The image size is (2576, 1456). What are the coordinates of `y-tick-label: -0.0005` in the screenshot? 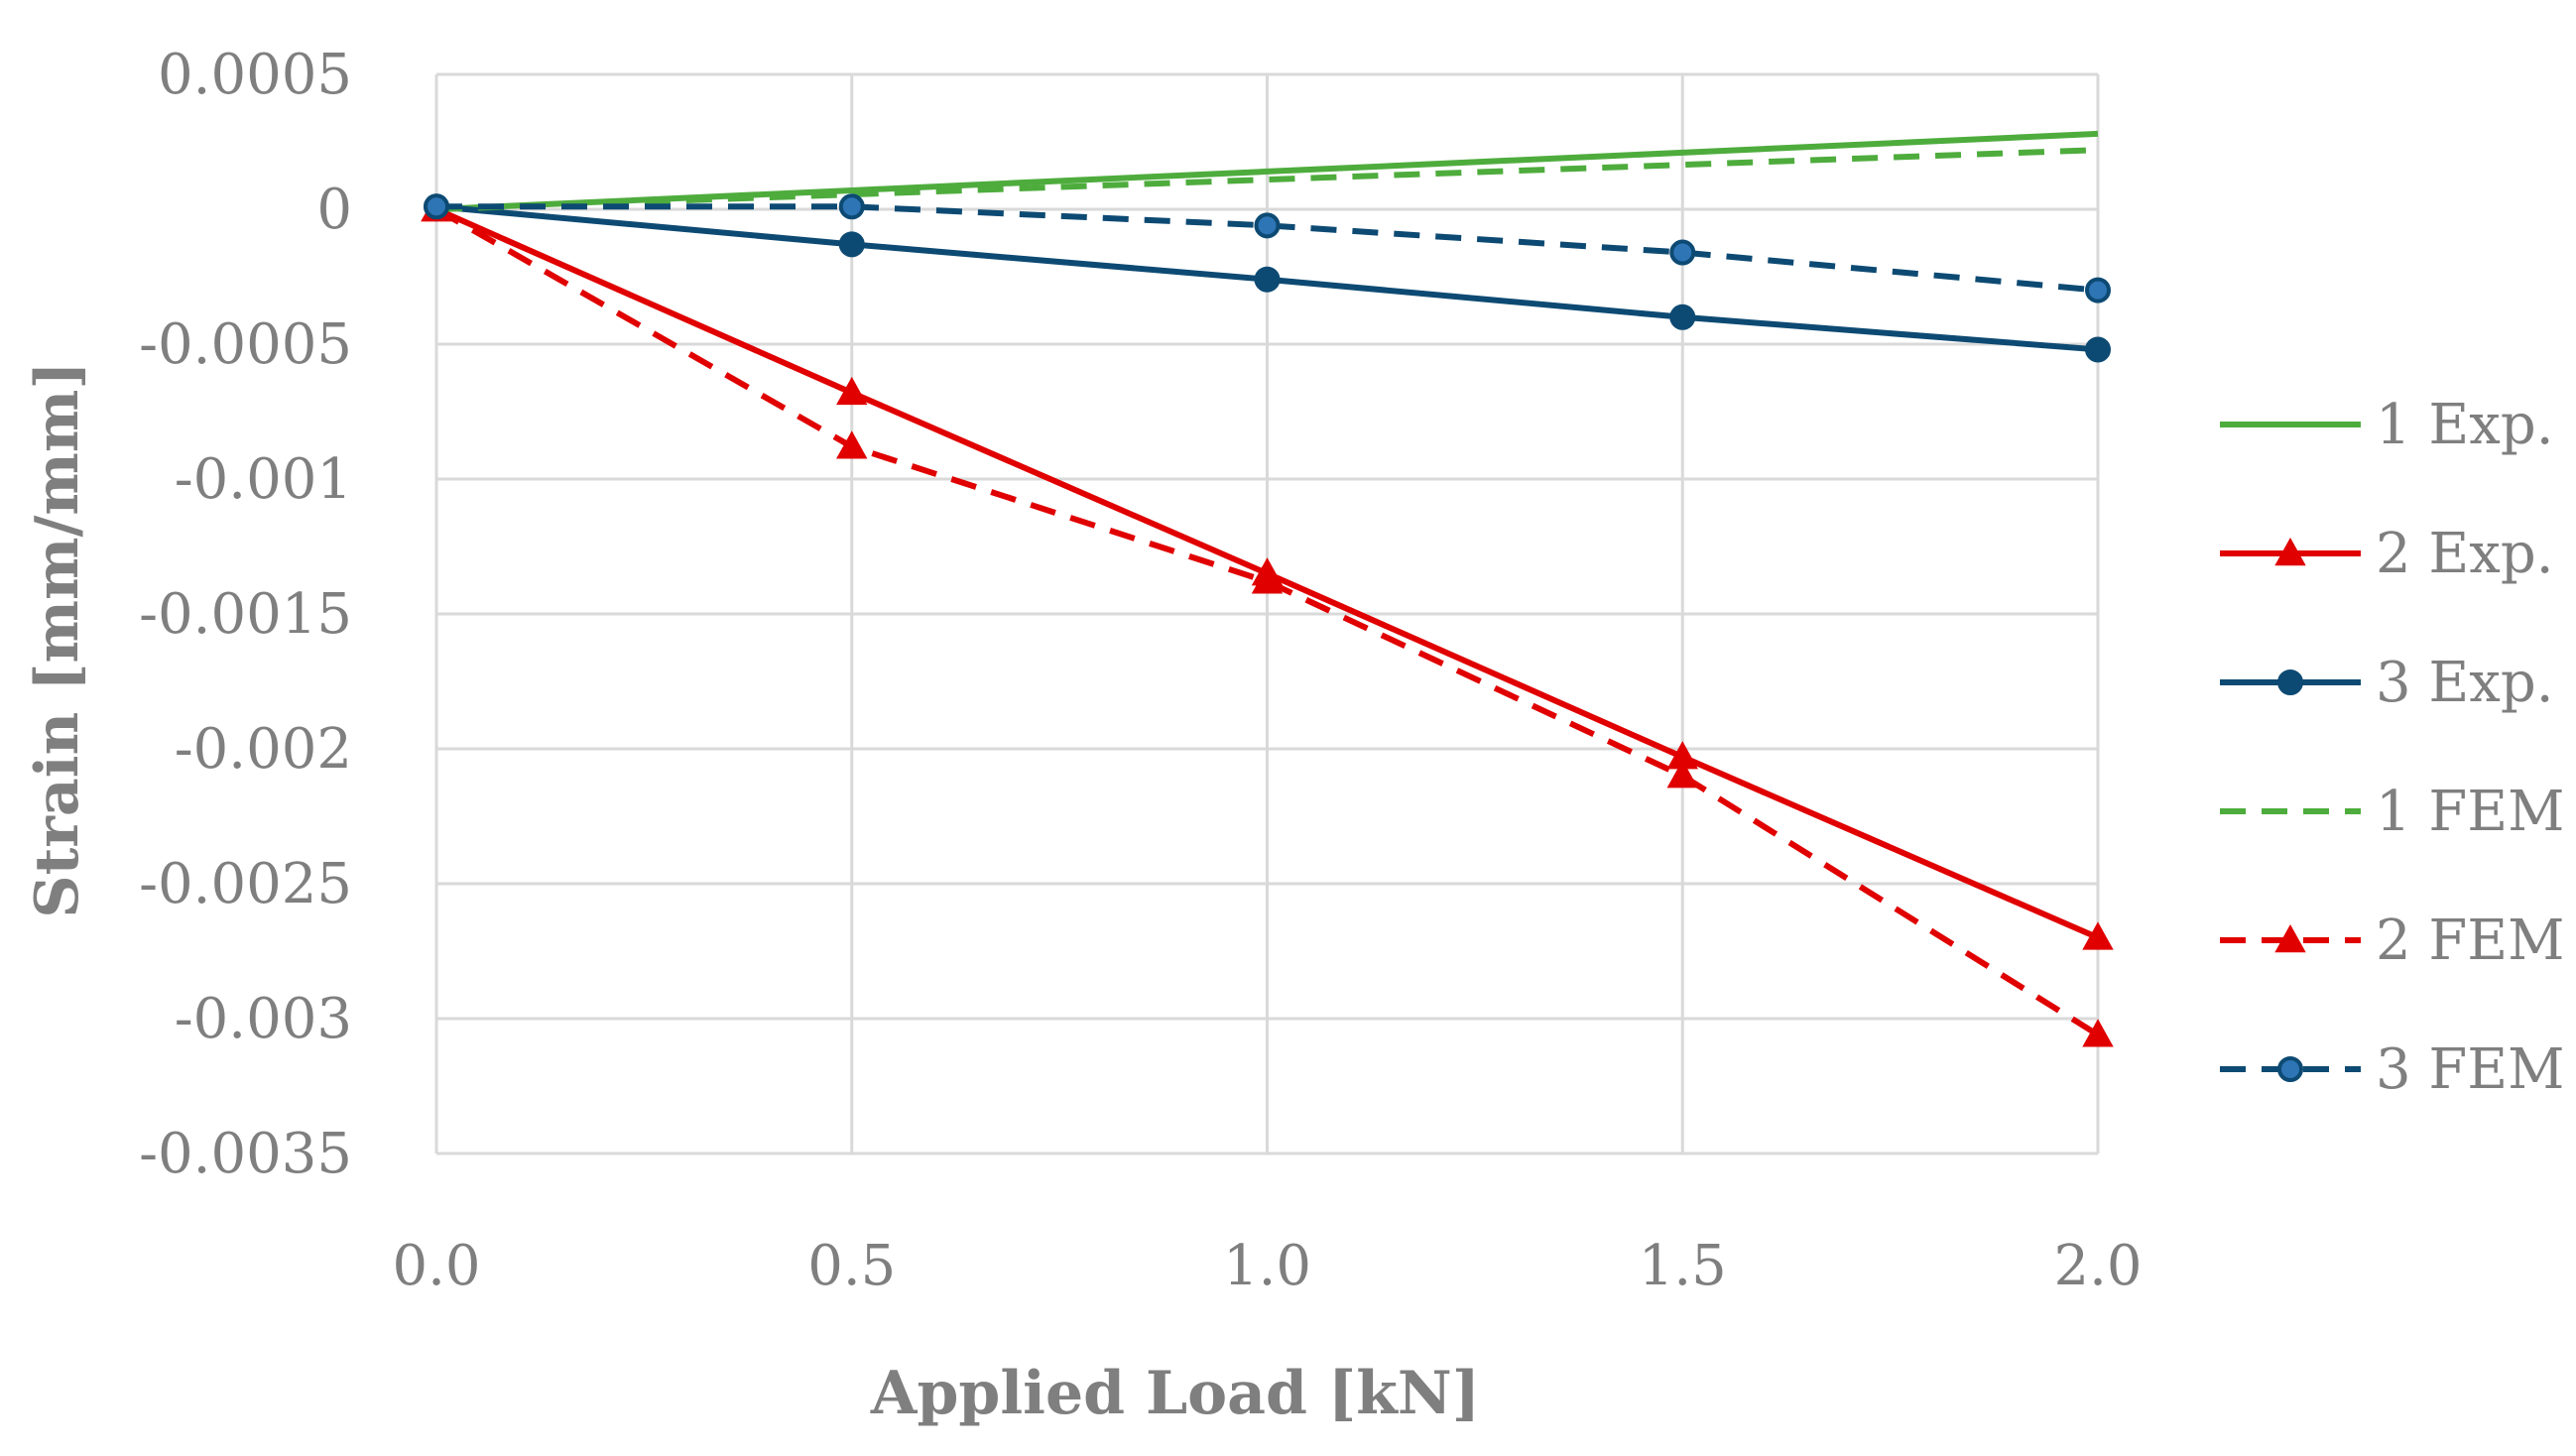 It's located at (245, 344).